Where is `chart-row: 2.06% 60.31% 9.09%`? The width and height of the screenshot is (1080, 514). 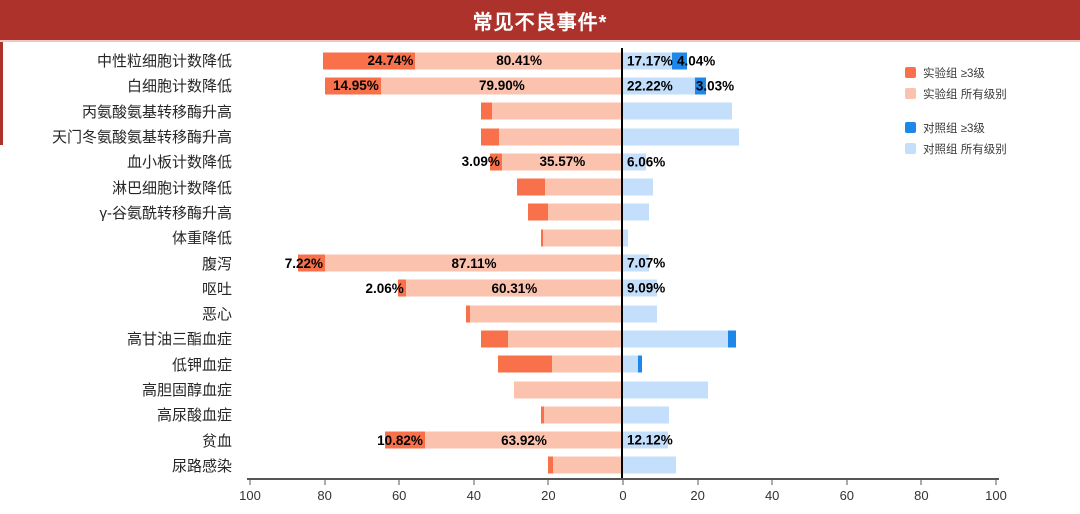 chart-row: 2.06% 60.31% 9.09% is located at coordinates (623, 288).